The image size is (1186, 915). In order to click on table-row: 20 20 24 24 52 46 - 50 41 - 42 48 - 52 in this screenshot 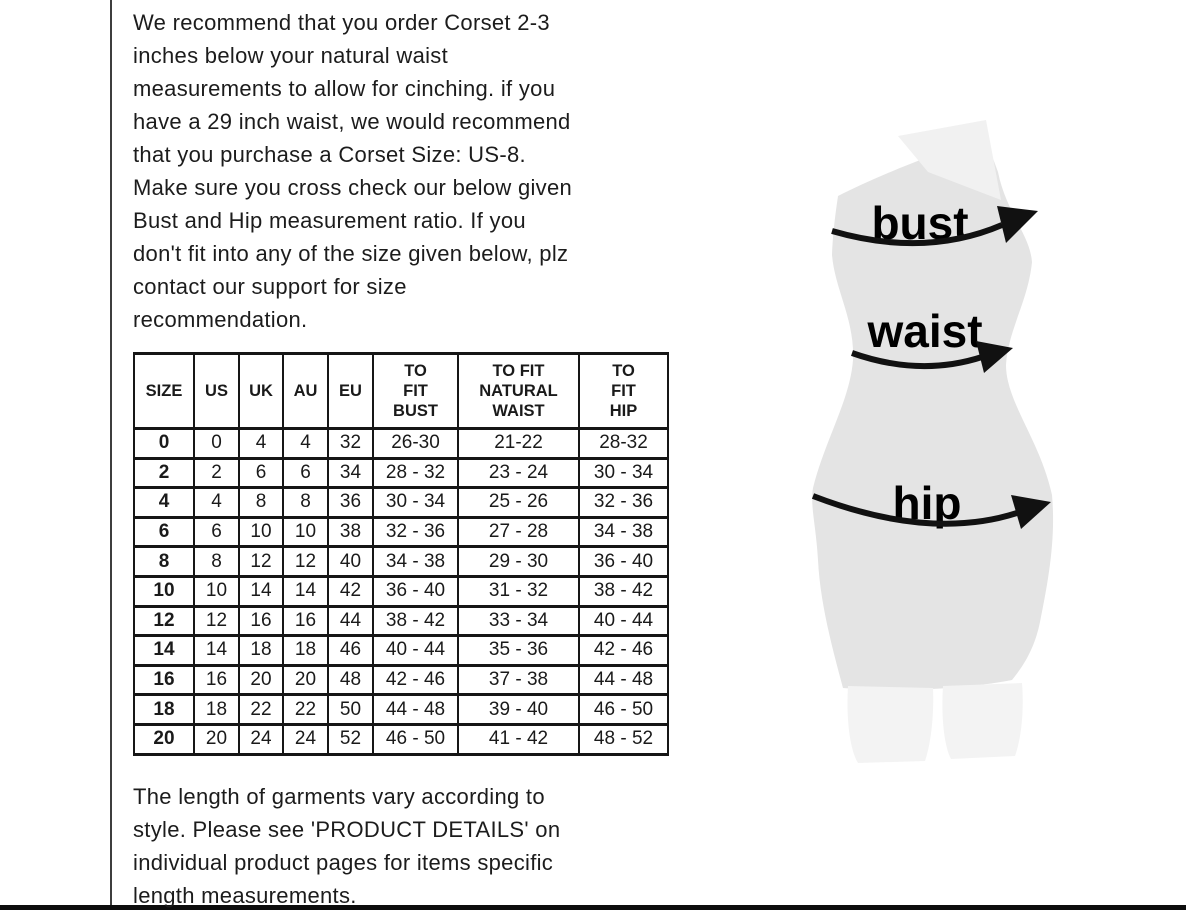, I will do `click(401, 739)`.